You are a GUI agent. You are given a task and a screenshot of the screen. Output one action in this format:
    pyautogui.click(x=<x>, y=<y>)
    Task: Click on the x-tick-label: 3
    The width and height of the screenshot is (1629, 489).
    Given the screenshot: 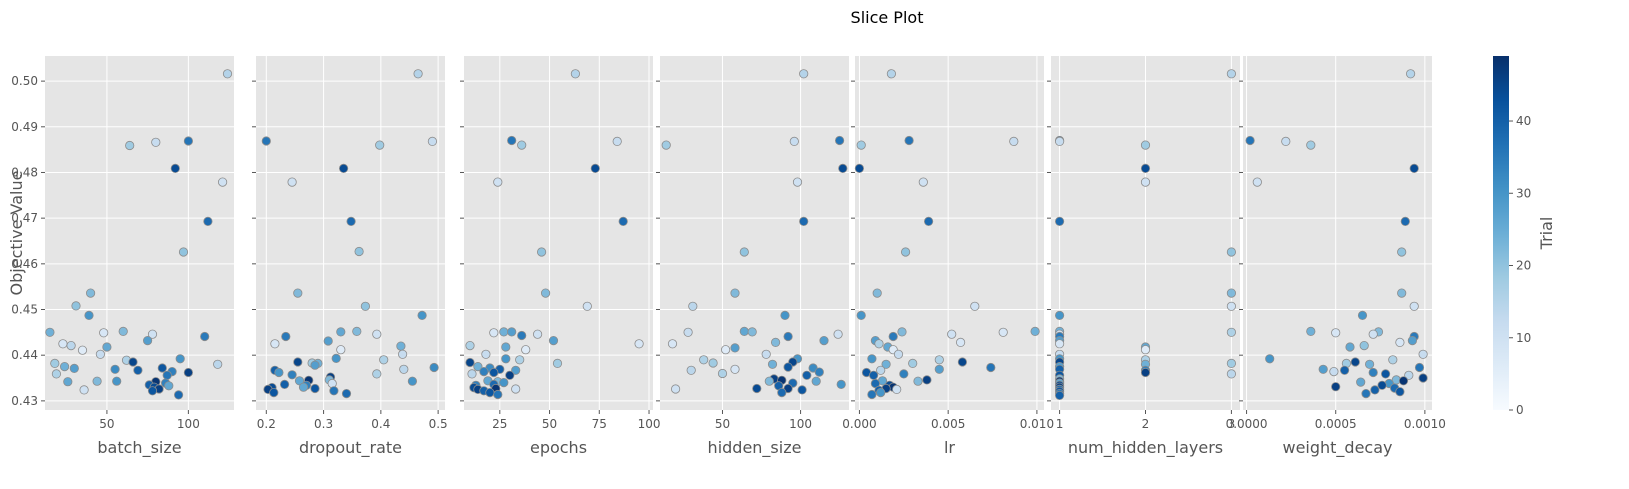 What is the action you would take?
    pyautogui.click(x=1232, y=424)
    